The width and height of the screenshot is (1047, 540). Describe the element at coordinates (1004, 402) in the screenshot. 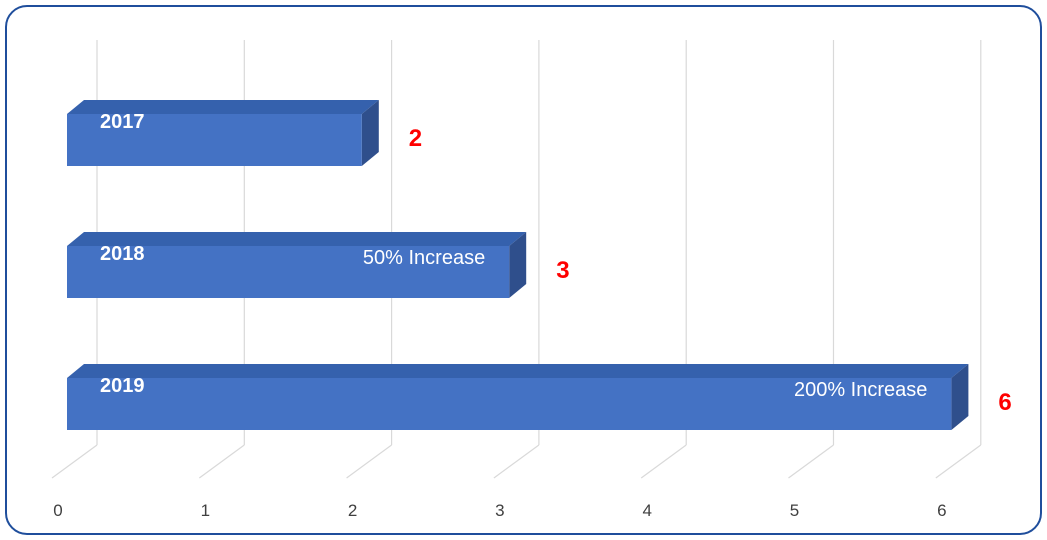

I see `value-label: 6` at that location.